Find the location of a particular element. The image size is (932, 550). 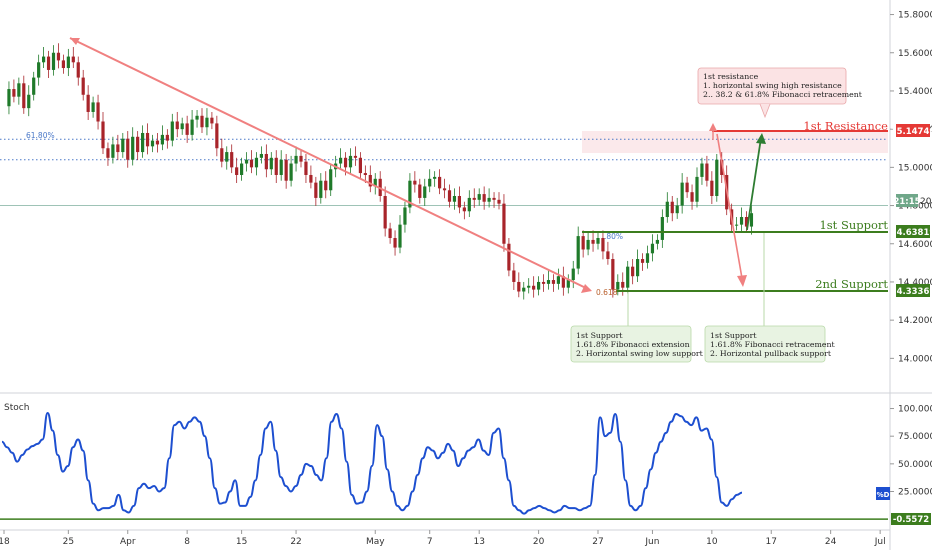

time-tick-label: 27 is located at coordinates (597, 542).